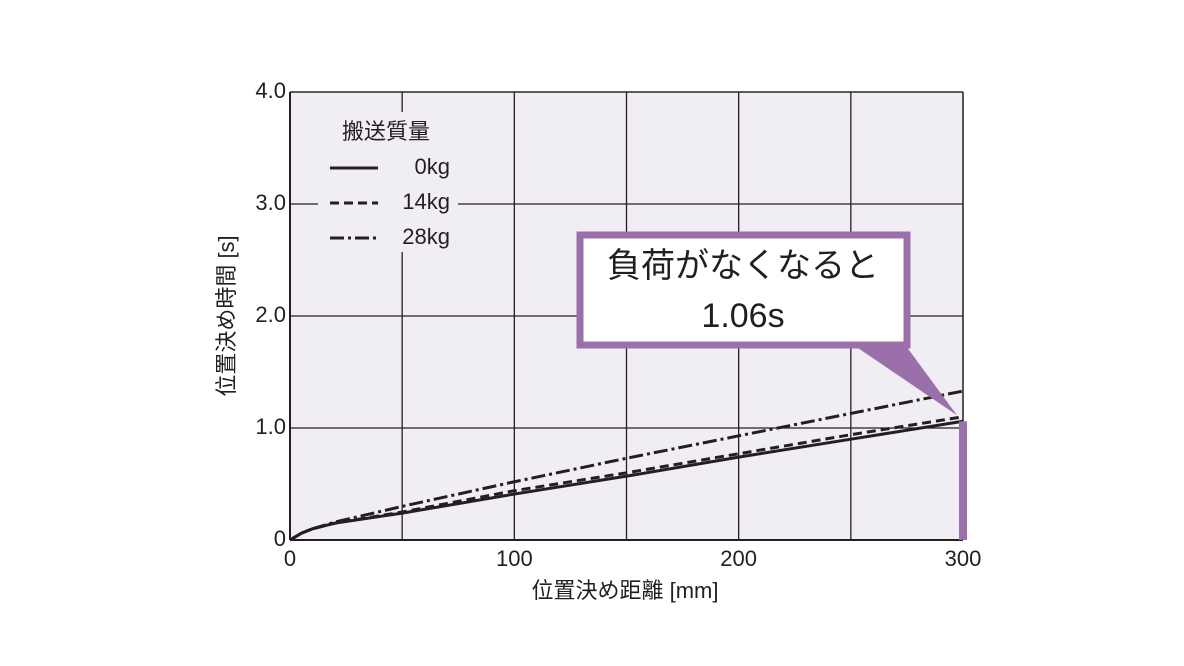 Image resolution: width=1184 pixels, height=666 pixels. What do you see at coordinates (226, 315) in the screenshot?
I see `y-axis-label: 位置決め時間 [s]` at bounding box center [226, 315].